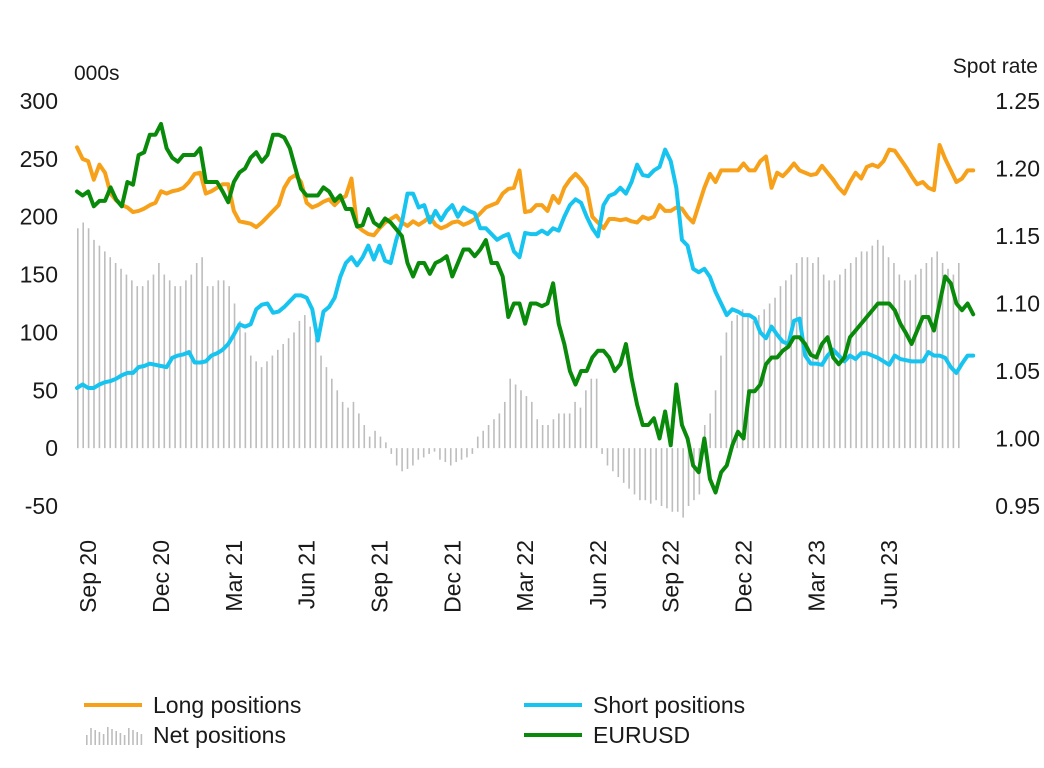  What do you see at coordinates (39, 217) in the screenshot?
I see `left-axis-tick-label: 200` at bounding box center [39, 217].